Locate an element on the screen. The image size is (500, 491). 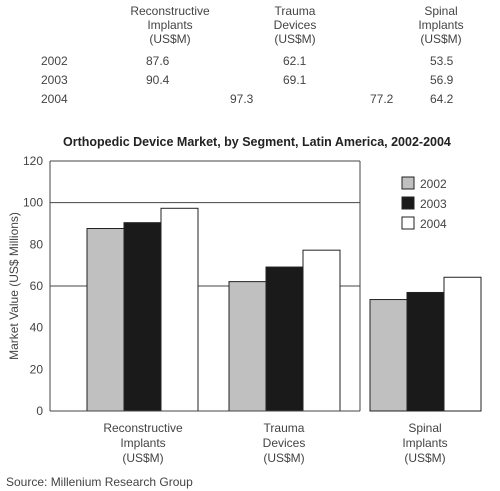
category-label: Trauma is located at coordinates (284, 428).